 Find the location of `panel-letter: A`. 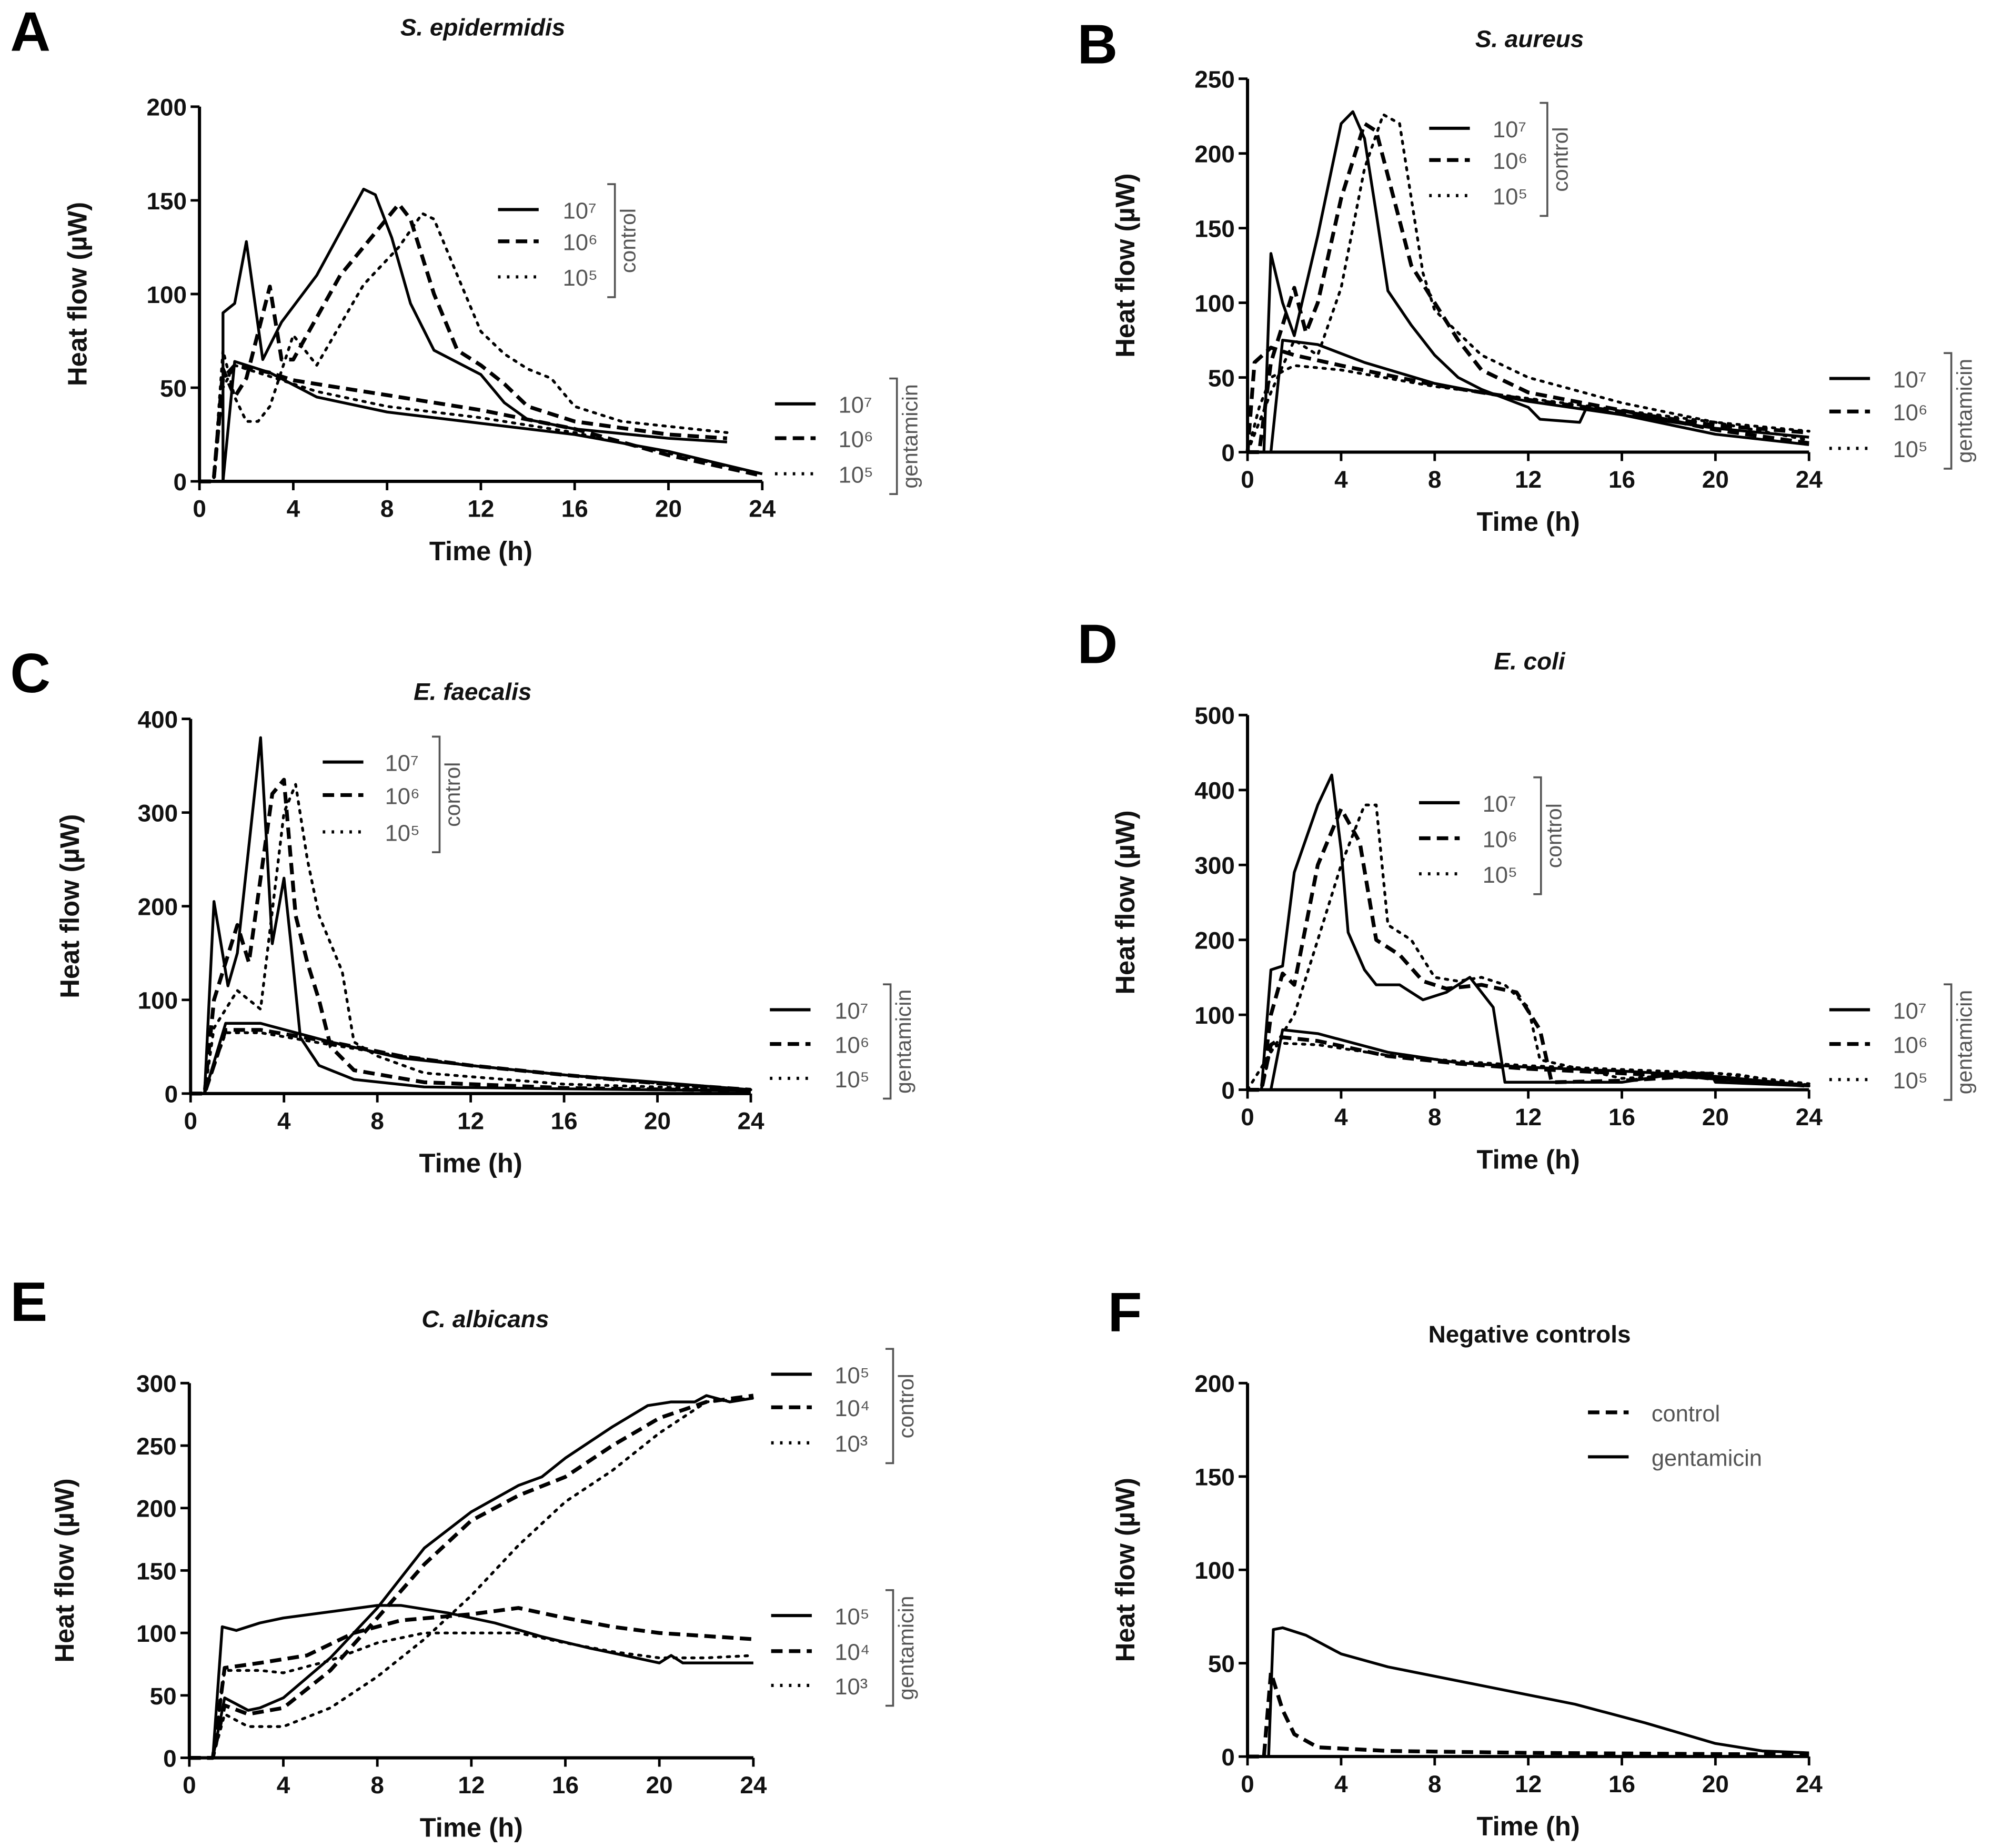

panel-letter: A is located at coordinates (31, 32).